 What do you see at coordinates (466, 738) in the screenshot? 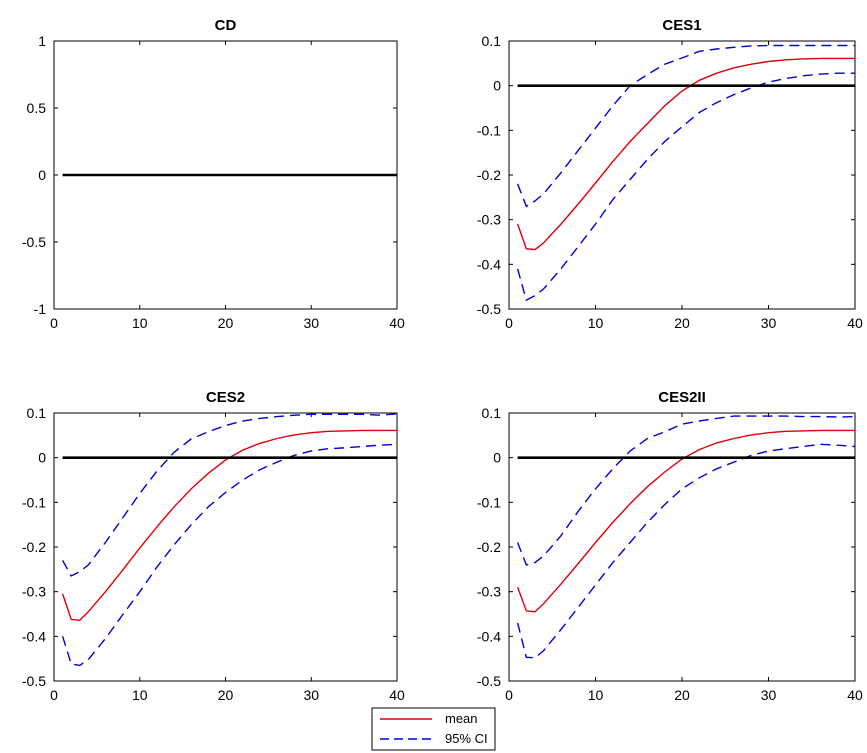
I see `legend-label-ci: 95% CI` at bounding box center [466, 738].